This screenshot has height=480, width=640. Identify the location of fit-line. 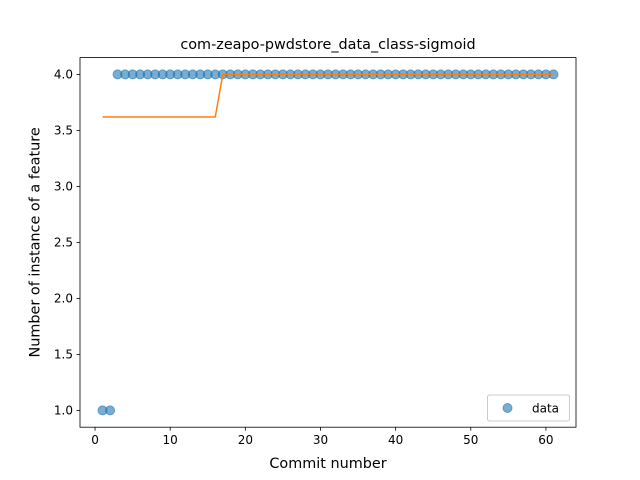
(328, 95).